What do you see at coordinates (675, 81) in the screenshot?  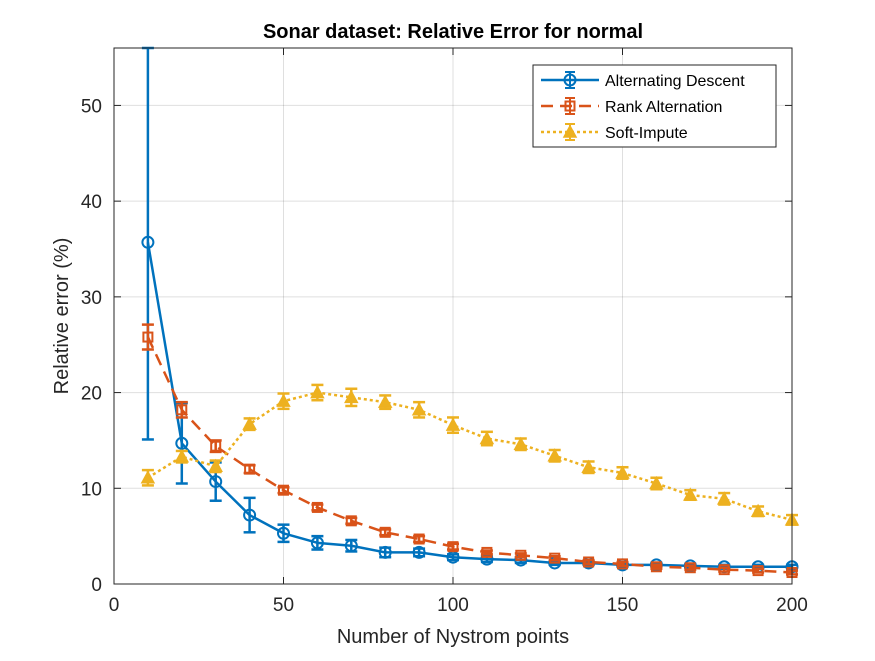 I see `legend-label: Alternating Descent` at bounding box center [675, 81].